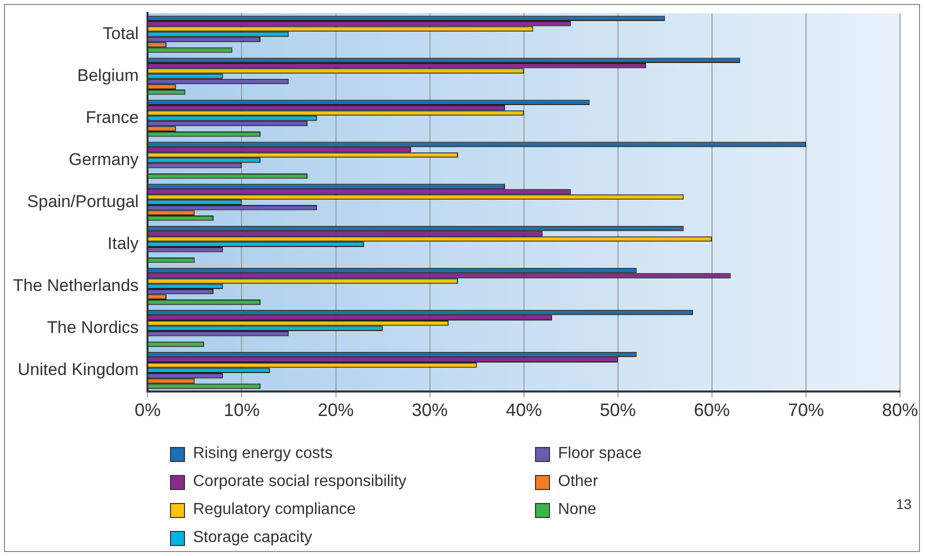 The image size is (925, 556). I want to click on legend-label: Storage capacity, so click(252, 538).